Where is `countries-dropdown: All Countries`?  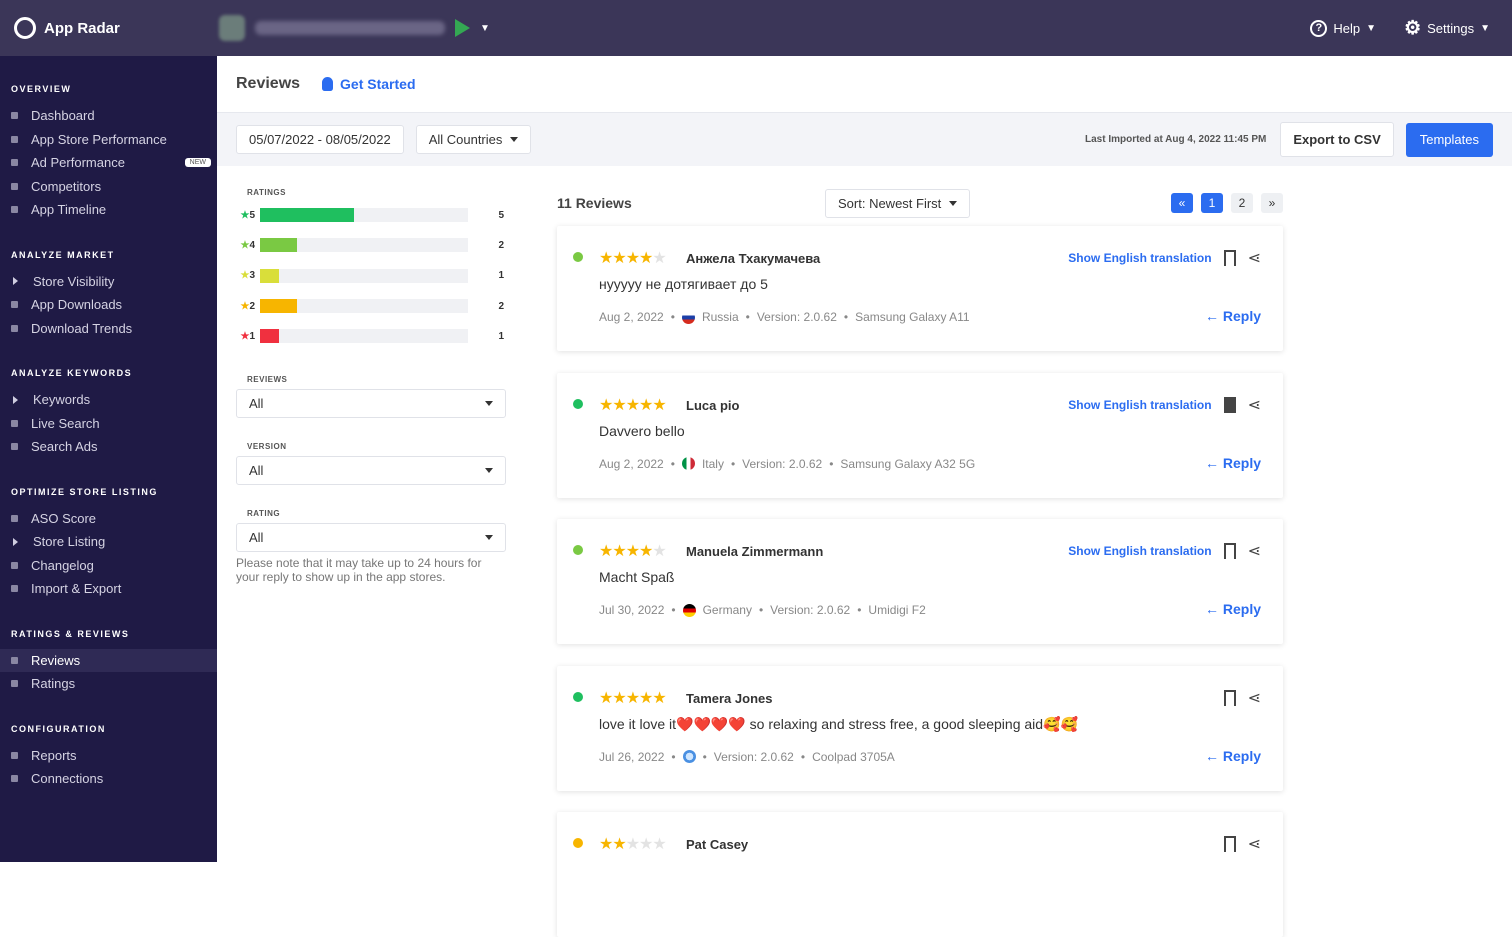
countries-dropdown: All Countries is located at coordinates (473, 139).